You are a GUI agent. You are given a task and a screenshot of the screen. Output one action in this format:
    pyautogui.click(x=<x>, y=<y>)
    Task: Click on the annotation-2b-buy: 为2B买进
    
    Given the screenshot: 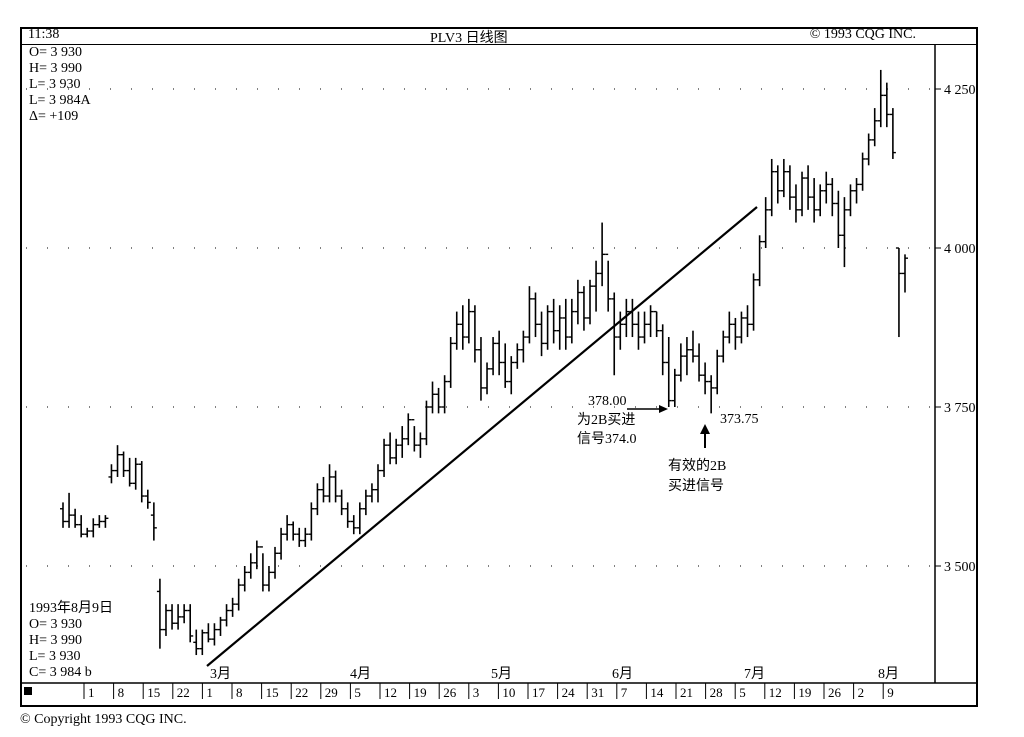 What is the action you would take?
    pyautogui.click(x=606, y=420)
    